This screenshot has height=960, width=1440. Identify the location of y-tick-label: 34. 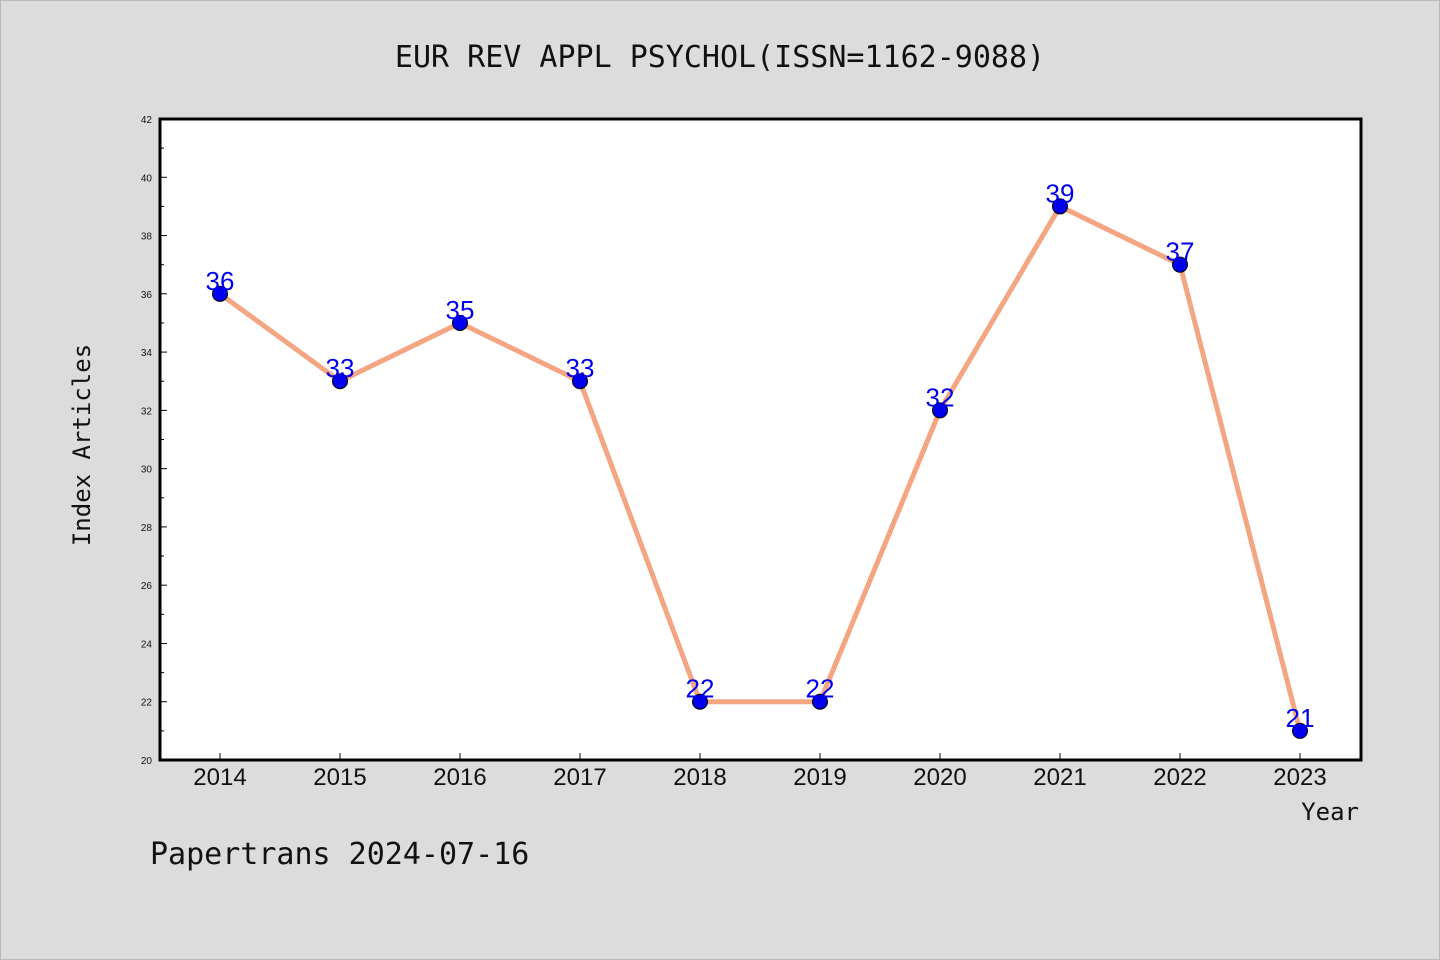
(147, 353).